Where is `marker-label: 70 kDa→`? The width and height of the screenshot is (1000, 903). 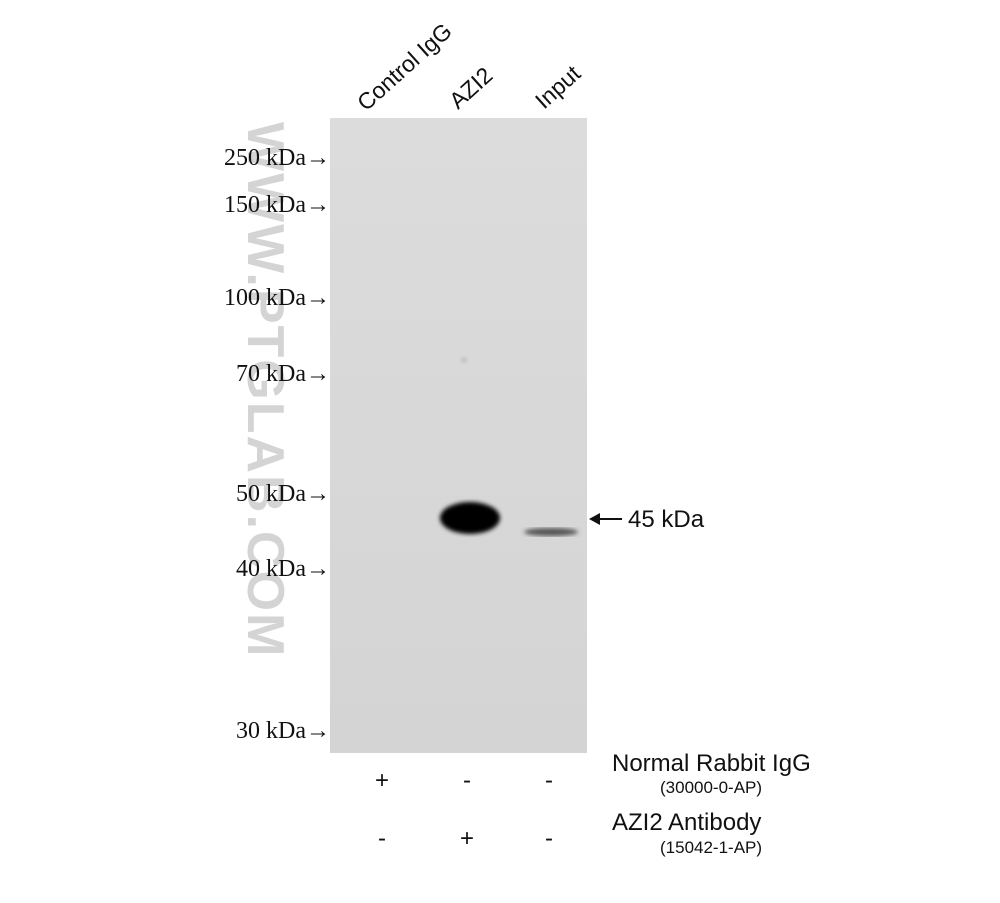
marker-label: 70 kDa→ is located at coordinates (283, 374).